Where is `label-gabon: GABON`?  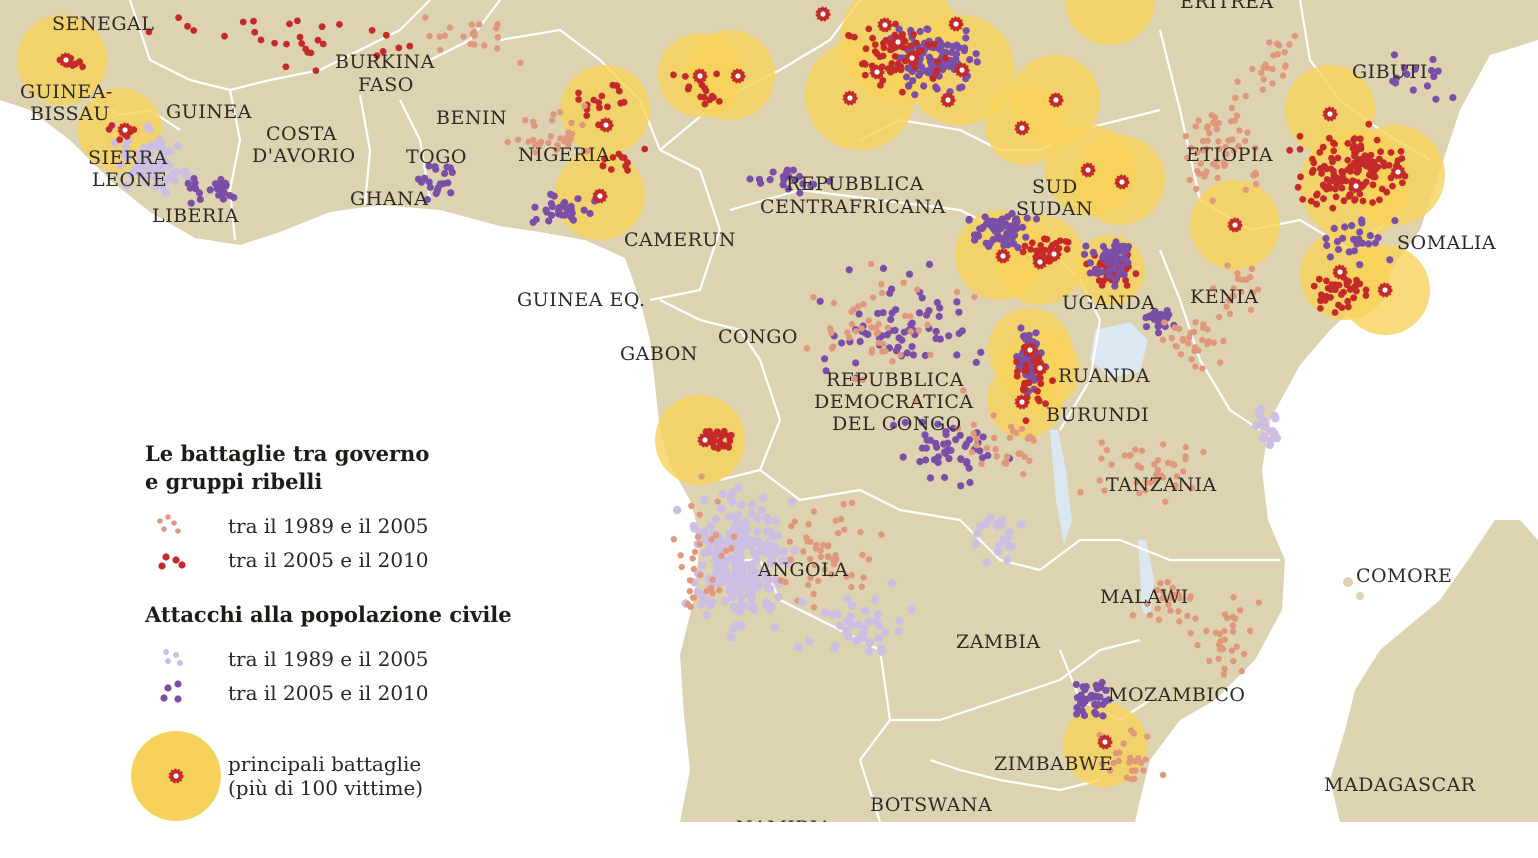
label-gabon: GABON is located at coordinates (659, 354).